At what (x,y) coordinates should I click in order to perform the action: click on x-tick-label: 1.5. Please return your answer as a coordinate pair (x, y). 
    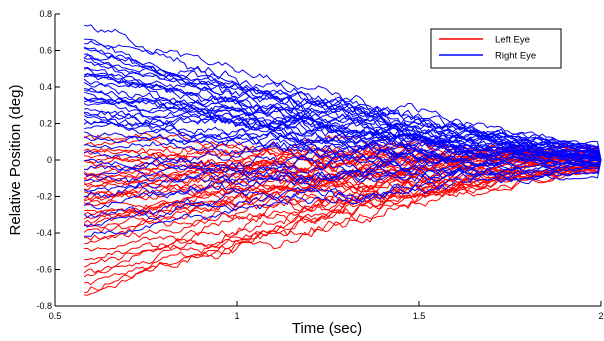
    Looking at the image, I should click on (419, 316).